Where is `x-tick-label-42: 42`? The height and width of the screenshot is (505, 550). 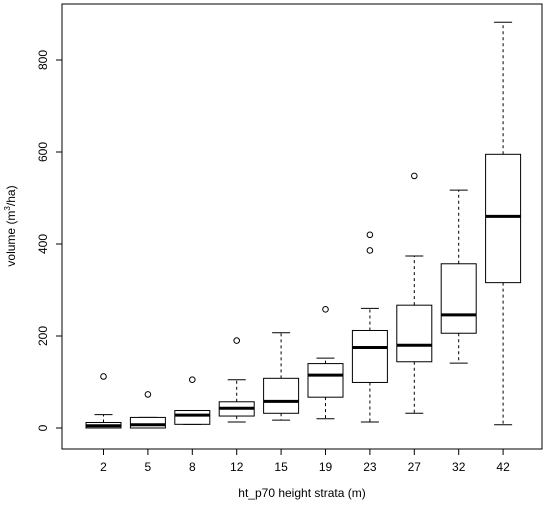
x-tick-label-42: 42 is located at coordinates (503, 467).